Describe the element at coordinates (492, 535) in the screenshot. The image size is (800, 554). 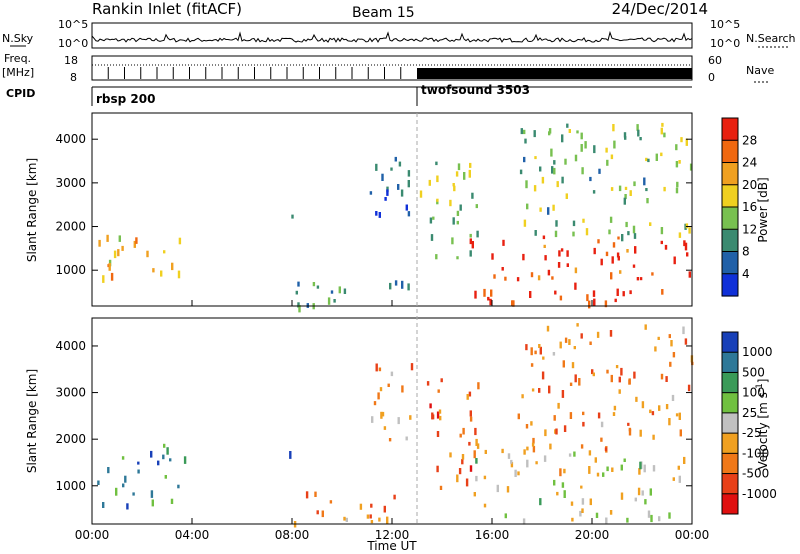
I see `x-tick-label: 16:00` at that location.